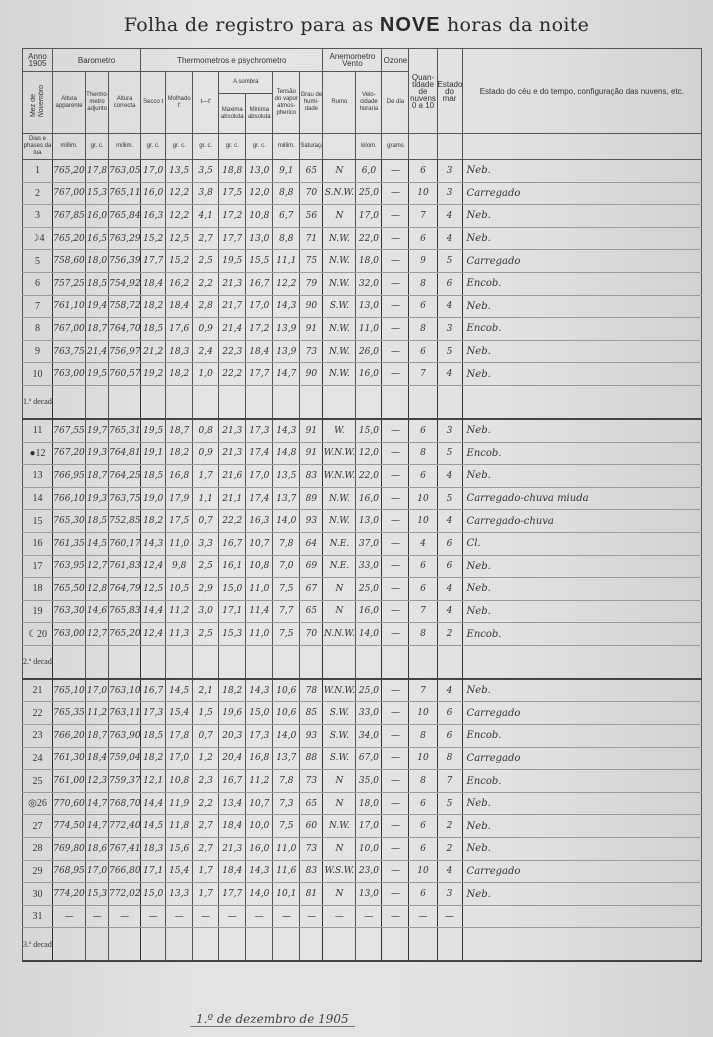  I want to click on cell-tensao: 10,6, so click(286, 690).